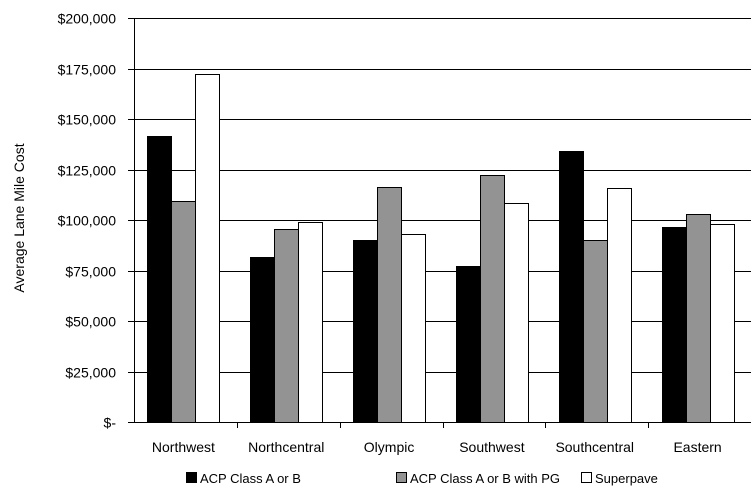 The image size is (751, 493). I want to click on y-tick-label: $100,000, so click(87, 221).